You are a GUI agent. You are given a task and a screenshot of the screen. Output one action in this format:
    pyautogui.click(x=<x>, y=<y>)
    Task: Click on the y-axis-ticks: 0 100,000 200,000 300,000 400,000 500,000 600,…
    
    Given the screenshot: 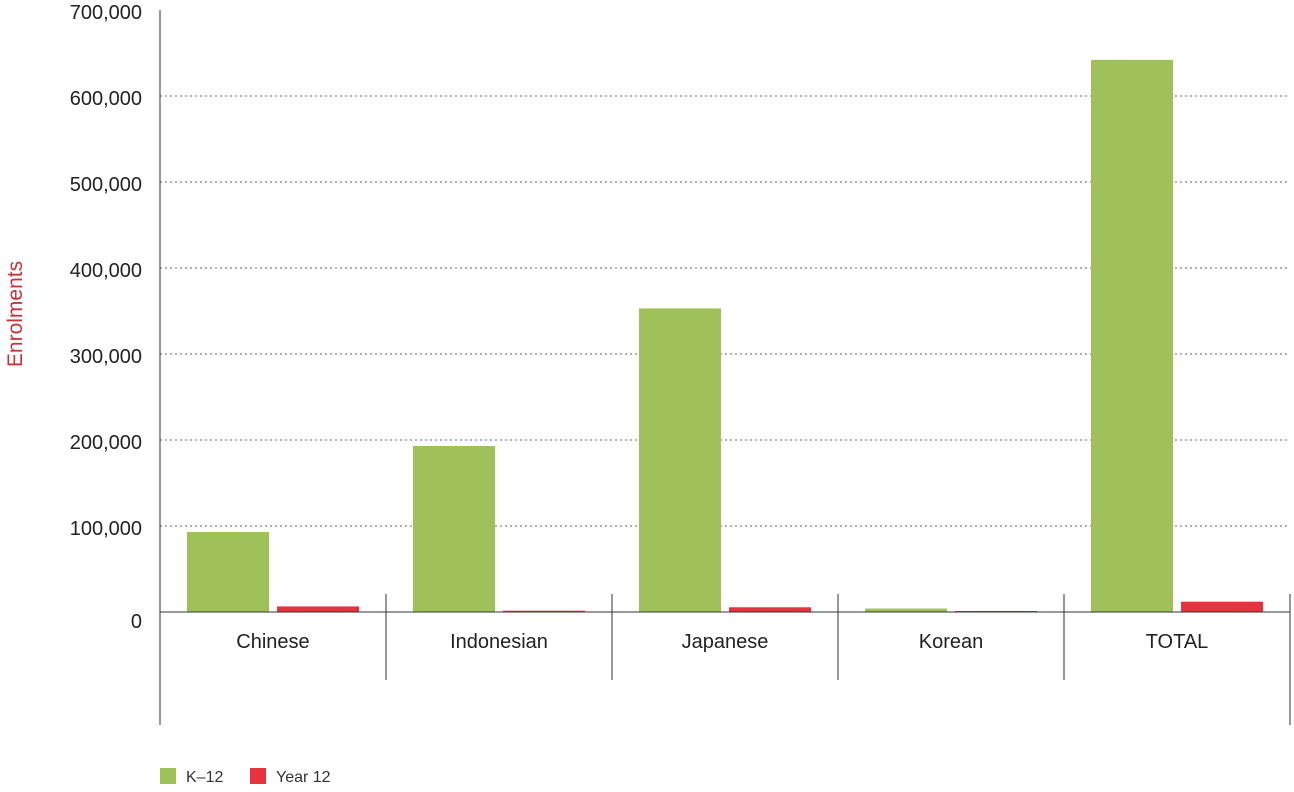 What is the action you would take?
    pyautogui.click(x=106, y=317)
    